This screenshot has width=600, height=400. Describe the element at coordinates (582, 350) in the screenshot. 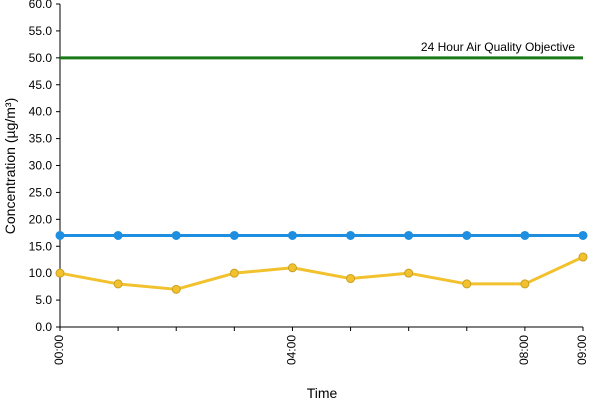

I see `x-tick-label: 09:00` at that location.